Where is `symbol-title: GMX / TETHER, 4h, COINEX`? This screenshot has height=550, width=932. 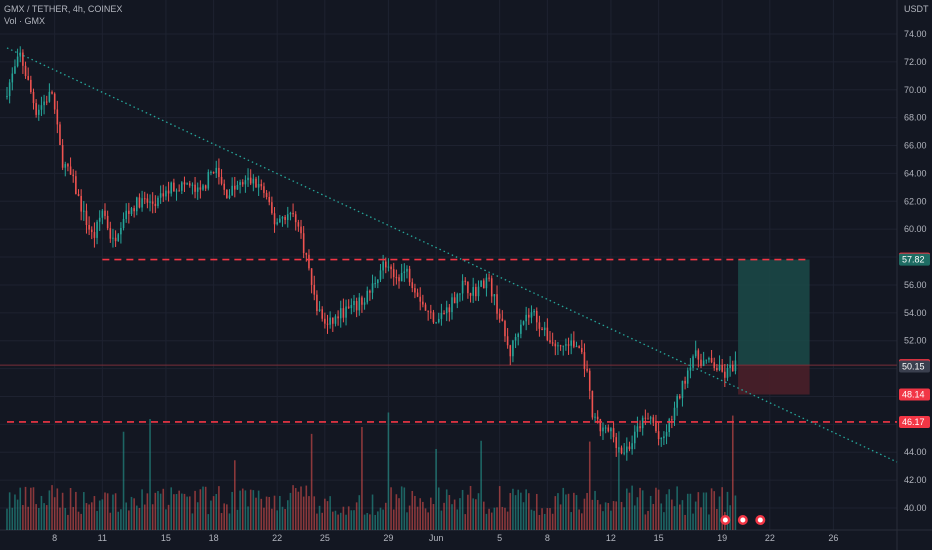
symbol-title: GMX / TETHER, 4h, COINEX is located at coordinates (63, 9).